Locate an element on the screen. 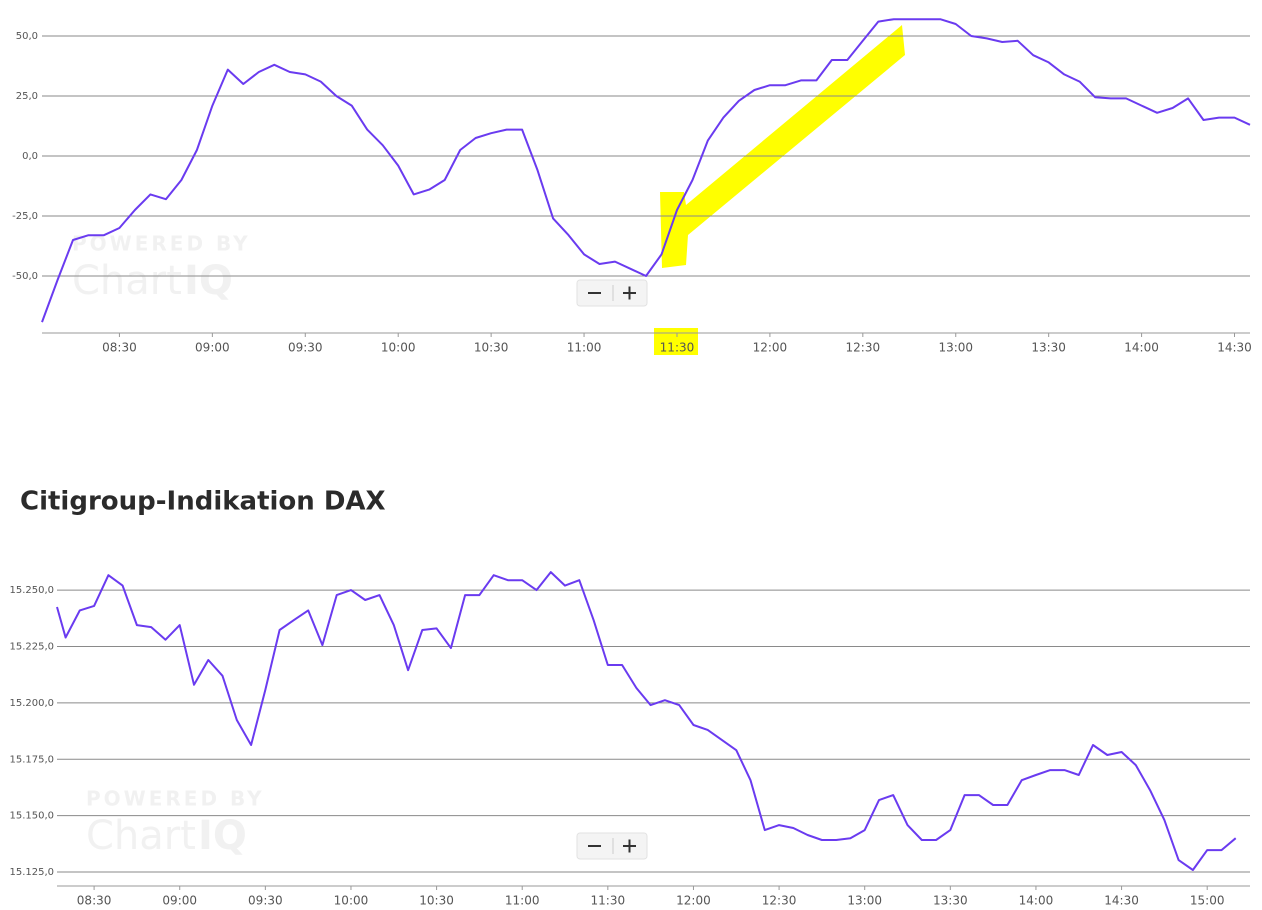  y-tick-label: 15.125,0 is located at coordinates (31, 872).